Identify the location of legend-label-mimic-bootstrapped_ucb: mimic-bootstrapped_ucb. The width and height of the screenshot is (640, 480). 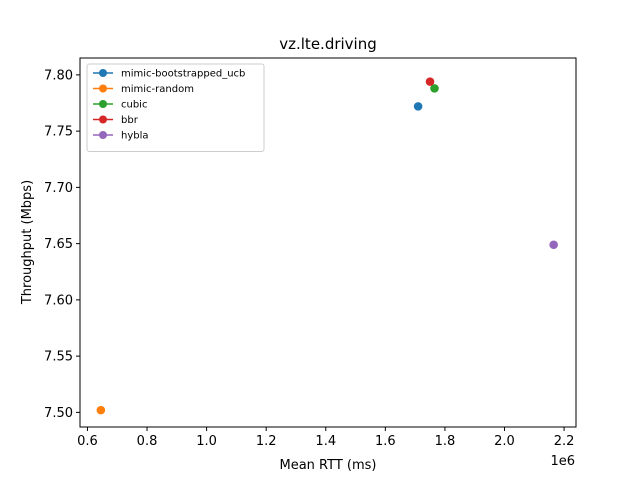
(183, 74).